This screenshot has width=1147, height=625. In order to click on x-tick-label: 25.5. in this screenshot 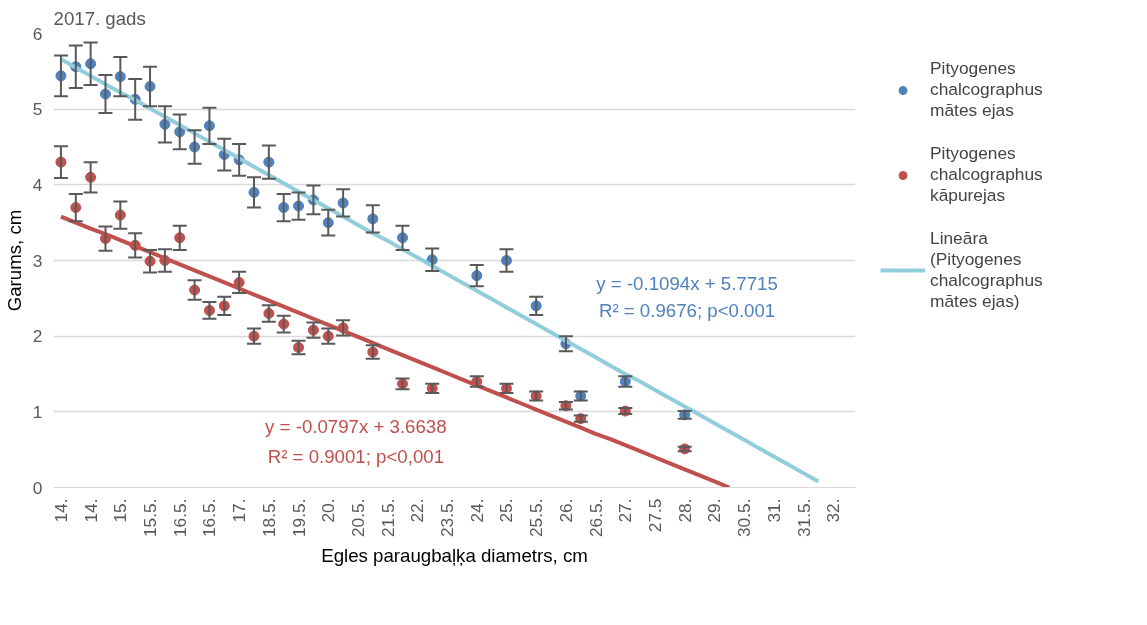, I will do `click(536, 518)`.